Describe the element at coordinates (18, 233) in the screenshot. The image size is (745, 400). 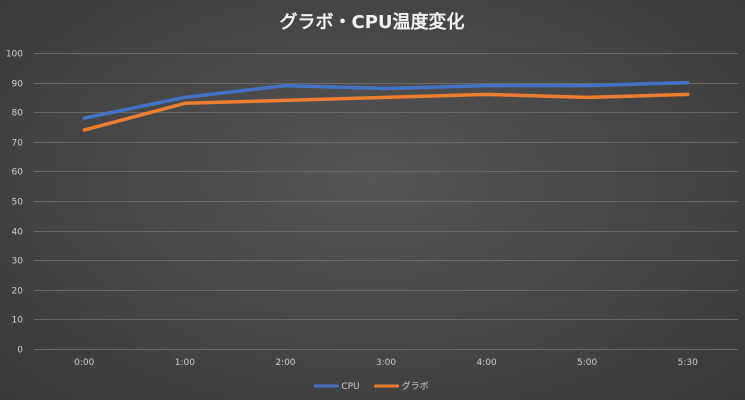
I see `y-tick-label: 40` at that location.